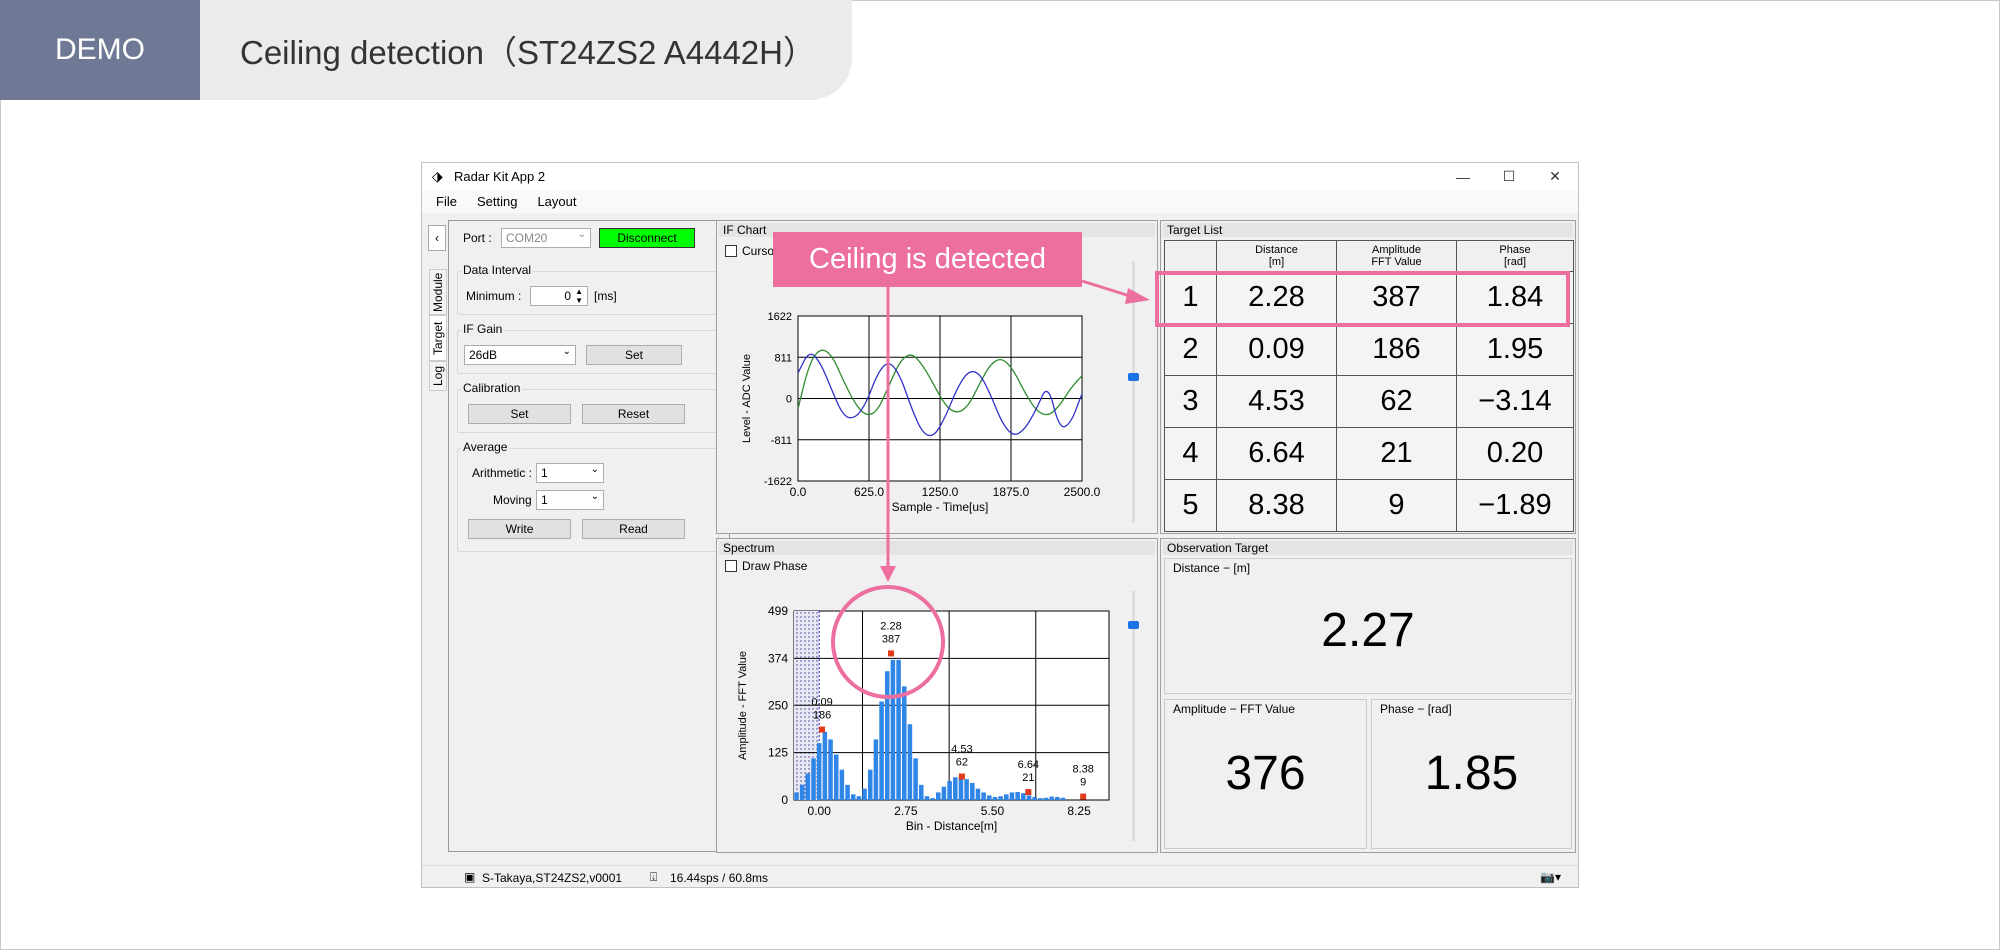 Image resolution: width=2000 pixels, height=950 pixels. What do you see at coordinates (1515, 256) in the screenshot?
I see `header-phase: Phase [rad]` at bounding box center [1515, 256].